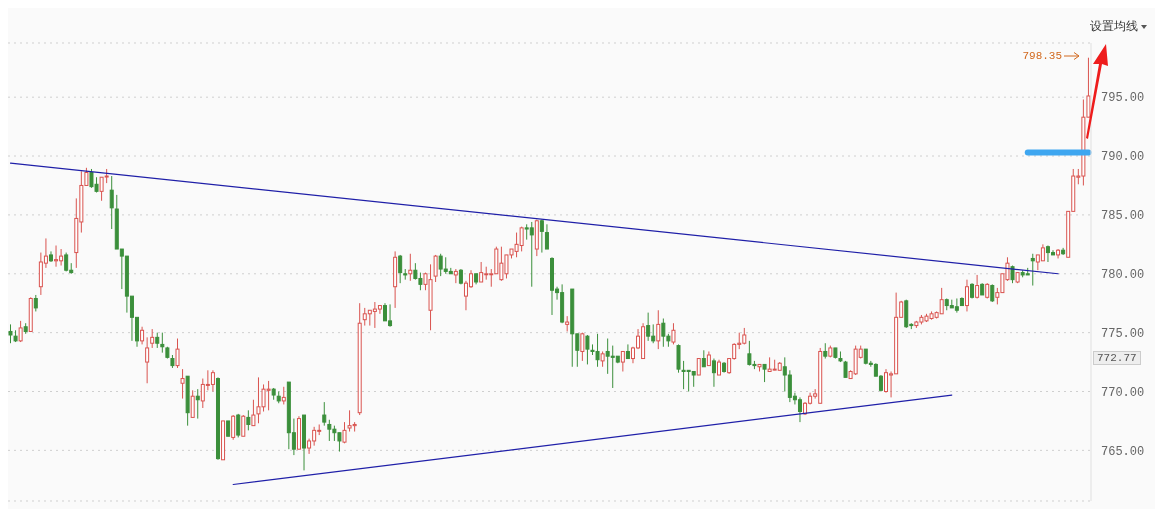 The height and width of the screenshot is (517, 1163). I want to click on text: 设置均线, so click(1114, 26).